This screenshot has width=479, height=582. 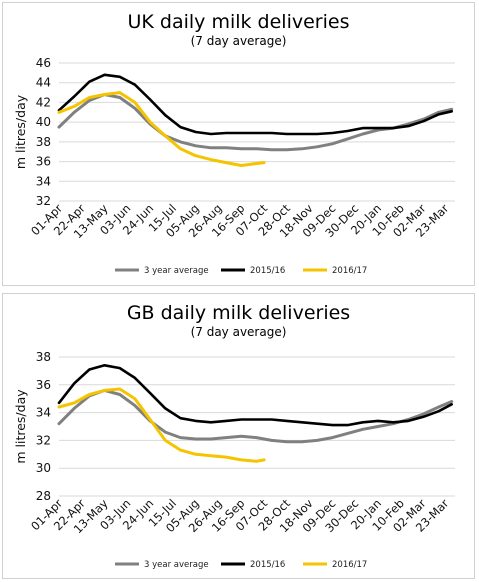 What do you see at coordinates (238, 313) in the screenshot?
I see `chart-title: GB daily milk deliveries` at bounding box center [238, 313].